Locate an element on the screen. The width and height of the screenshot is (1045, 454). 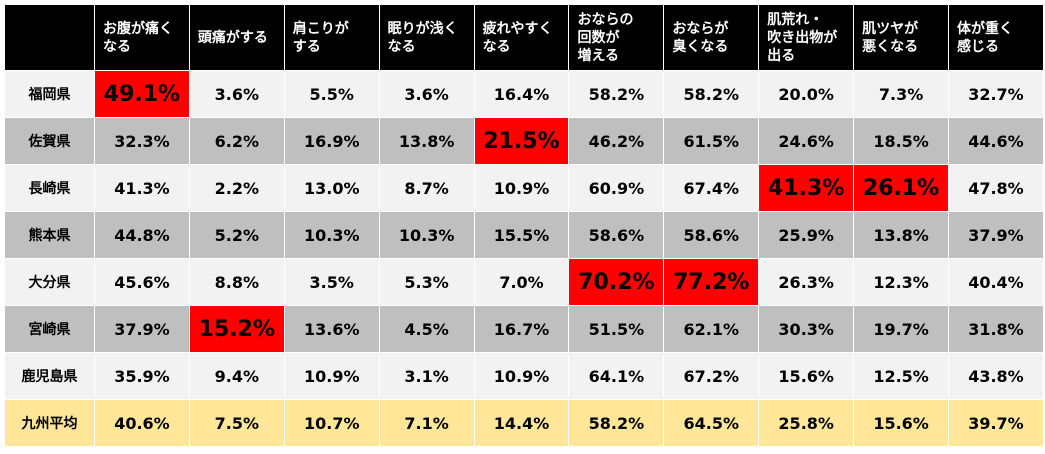
value-cell: 40.4% is located at coordinates (996, 282).